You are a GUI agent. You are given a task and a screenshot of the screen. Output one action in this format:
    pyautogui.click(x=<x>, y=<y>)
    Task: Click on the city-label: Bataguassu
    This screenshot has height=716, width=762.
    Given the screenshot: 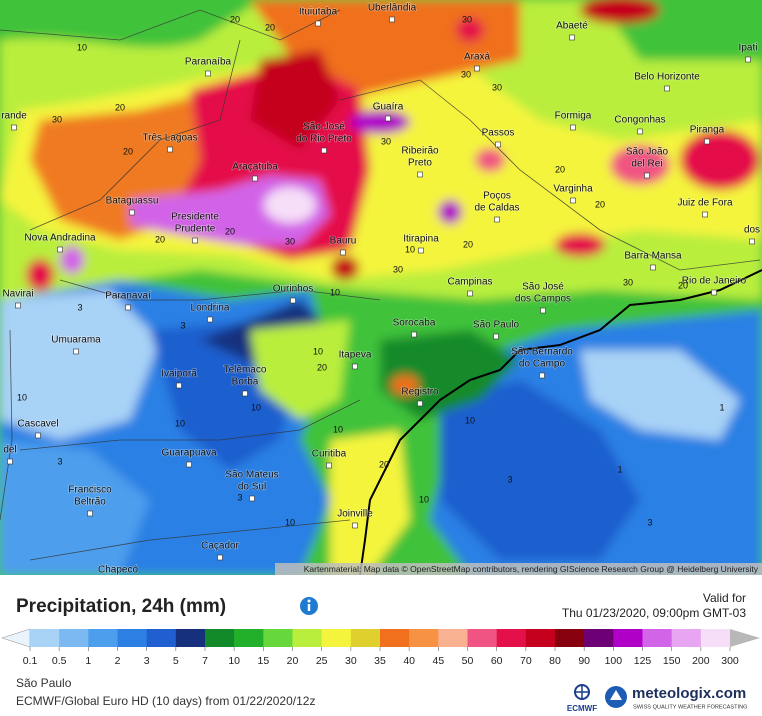 What is the action you would take?
    pyautogui.click(x=132, y=201)
    